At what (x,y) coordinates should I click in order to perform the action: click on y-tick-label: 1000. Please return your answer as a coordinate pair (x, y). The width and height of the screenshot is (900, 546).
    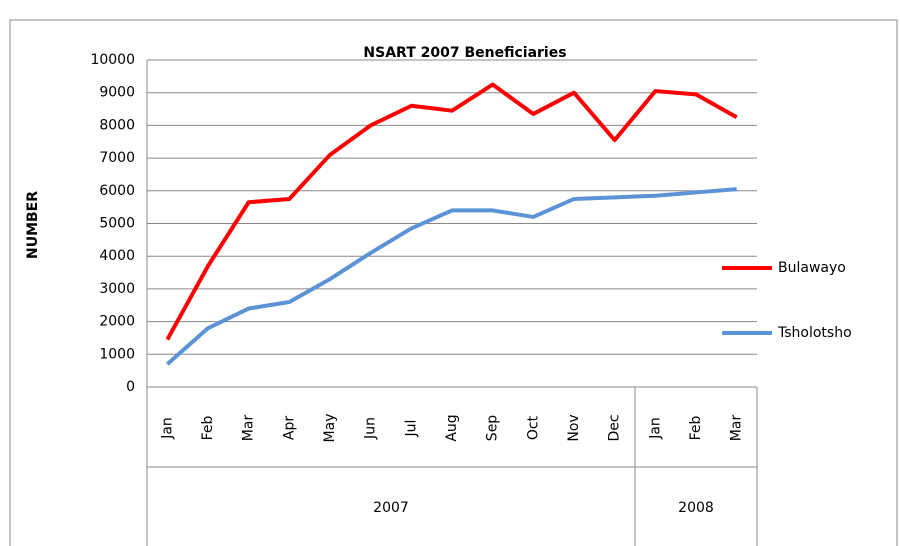
    Looking at the image, I should click on (117, 354).